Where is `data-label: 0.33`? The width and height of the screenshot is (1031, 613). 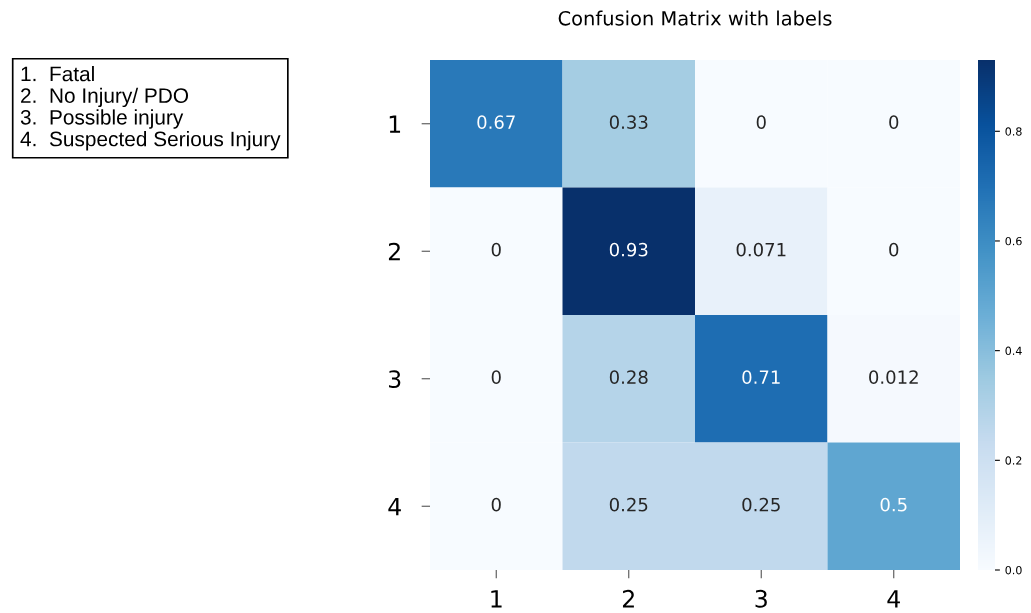
data-label: 0.33 is located at coordinates (628, 122).